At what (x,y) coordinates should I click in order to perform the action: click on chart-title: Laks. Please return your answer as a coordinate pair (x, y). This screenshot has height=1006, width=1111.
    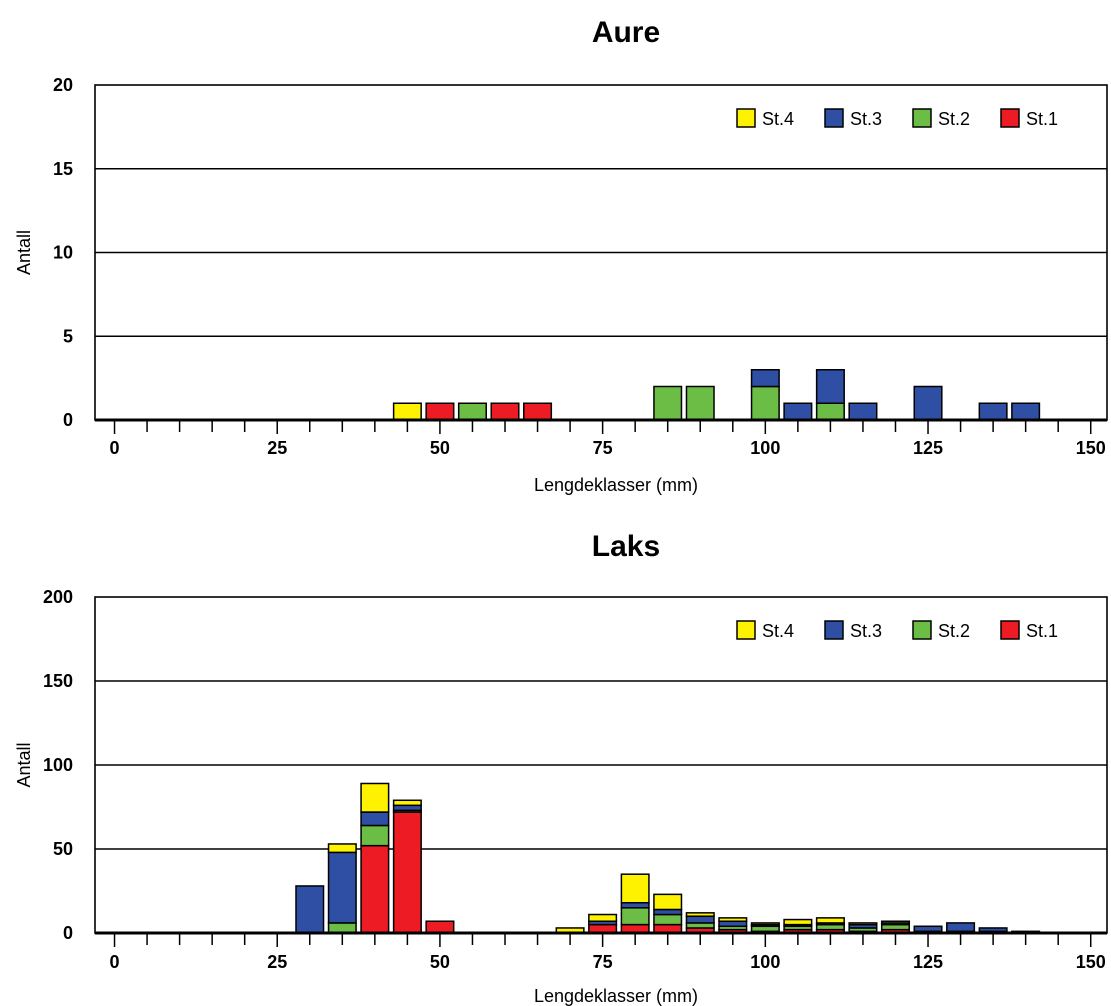
    Looking at the image, I should click on (626, 546).